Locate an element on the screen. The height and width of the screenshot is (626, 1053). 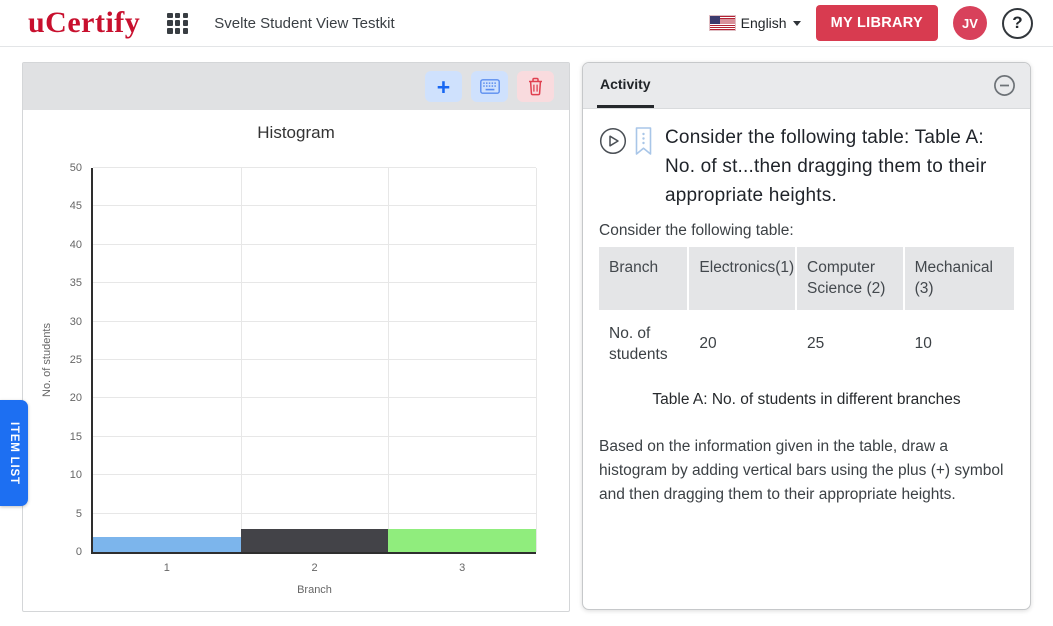
bookmark-icon is located at coordinates (643, 141).